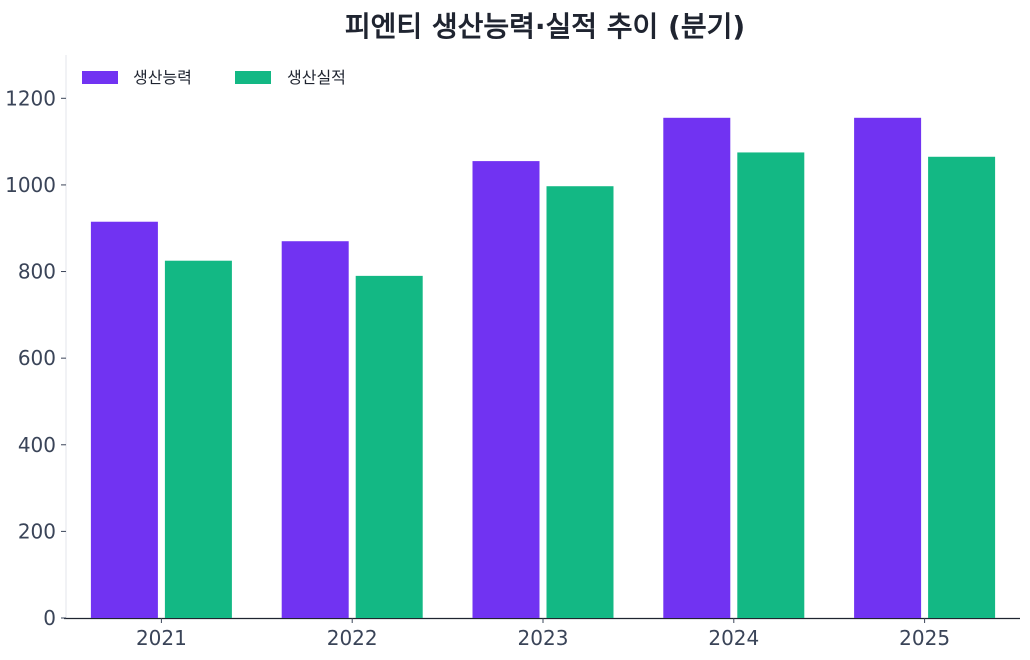  What do you see at coordinates (214, 77) in the screenshot?
I see `legend: 생산능력 생산실적` at bounding box center [214, 77].